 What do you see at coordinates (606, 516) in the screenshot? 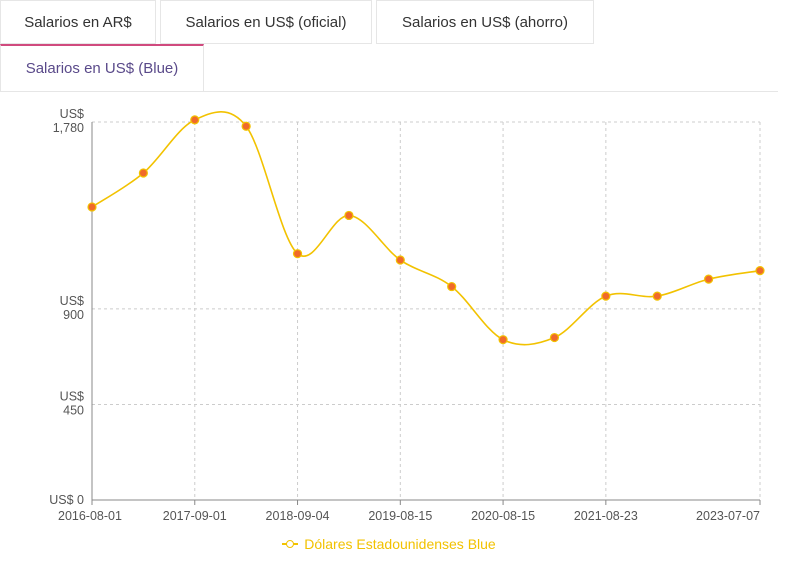
I see `x-tick-label: 2021-08-23` at bounding box center [606, 516].